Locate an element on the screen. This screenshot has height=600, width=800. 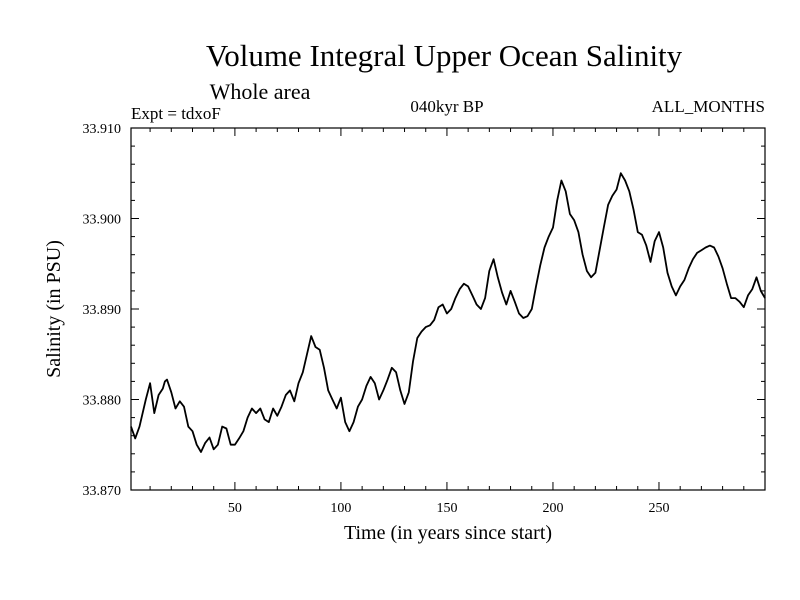
x-axis-label: Time (in years since start) is located at coordinates (448, 533).